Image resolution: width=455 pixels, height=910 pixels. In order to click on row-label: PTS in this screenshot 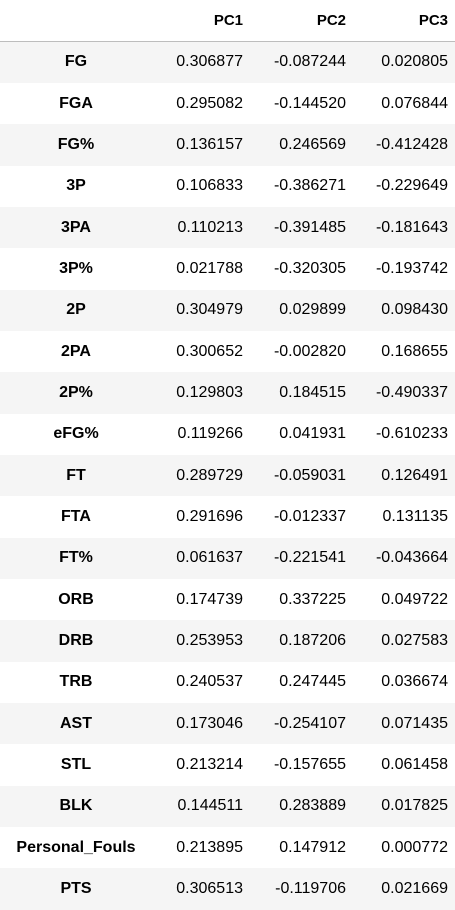, I will do `click(76, 889)`.